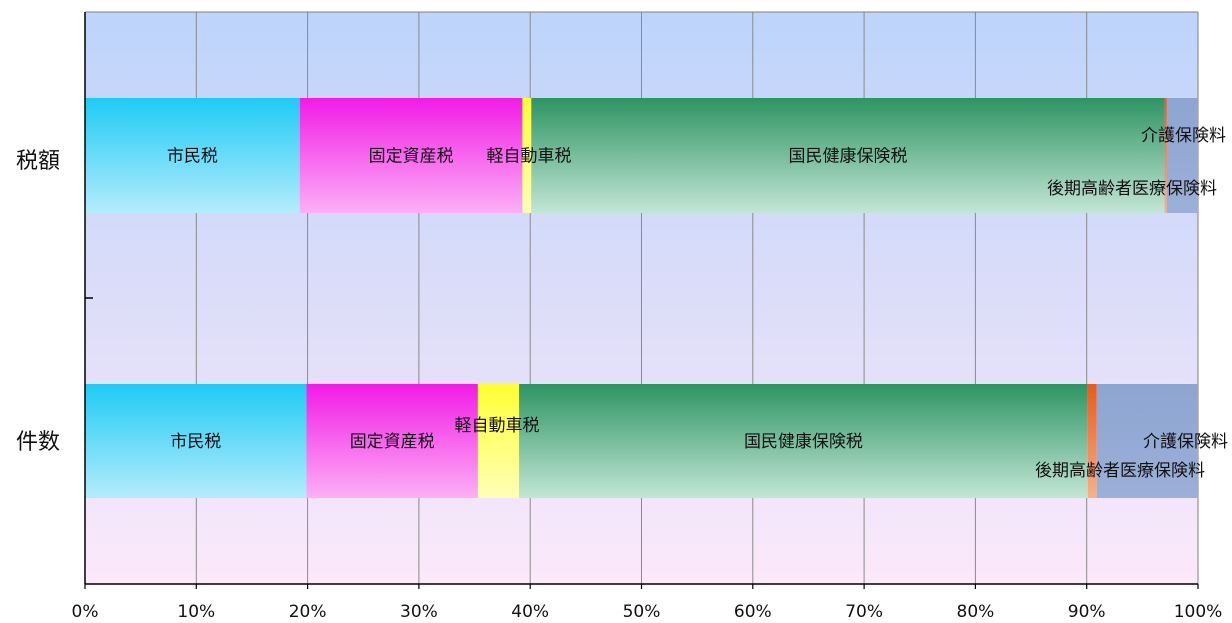  What do you see at coordinates (308, 612) in the screenshot?
I see `x-tick-label: 20%` at bounding box center [308, 612].